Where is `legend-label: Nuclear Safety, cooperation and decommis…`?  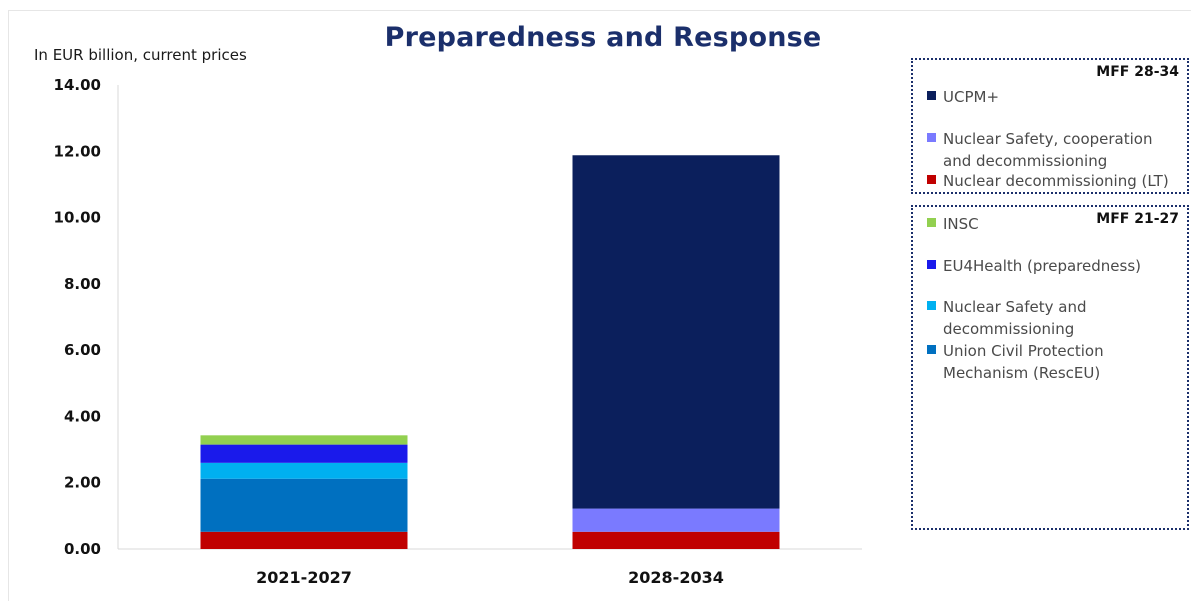
legend-label: Nuclear Safety, cooperation and decommis… is located at coordinates (1048, 150).